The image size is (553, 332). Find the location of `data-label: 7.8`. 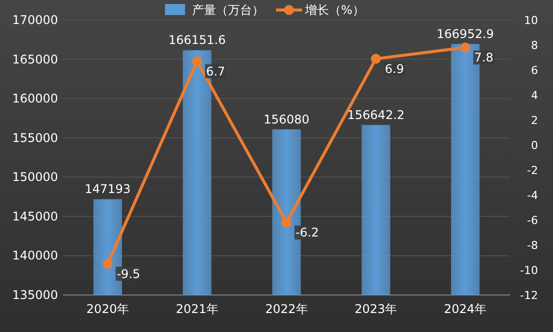

data-label: 7.8 is located at coordinates (484, 57).